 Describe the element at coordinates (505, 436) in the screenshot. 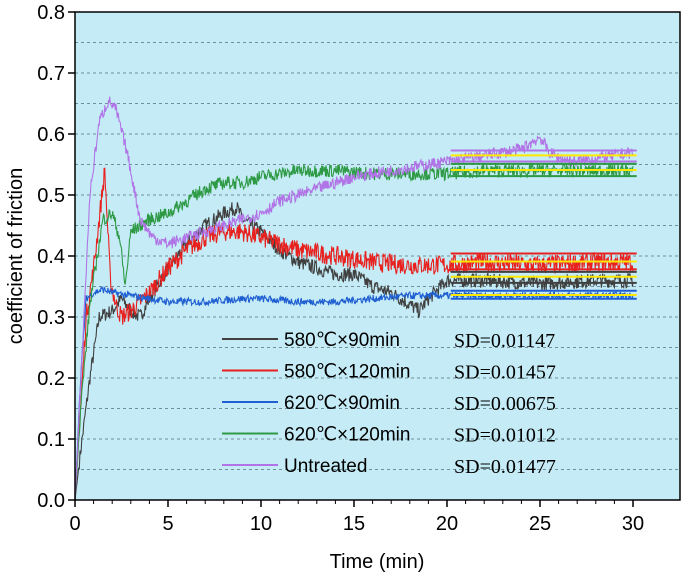

I see `legend-sd-value: SD=0.01012` at that location.